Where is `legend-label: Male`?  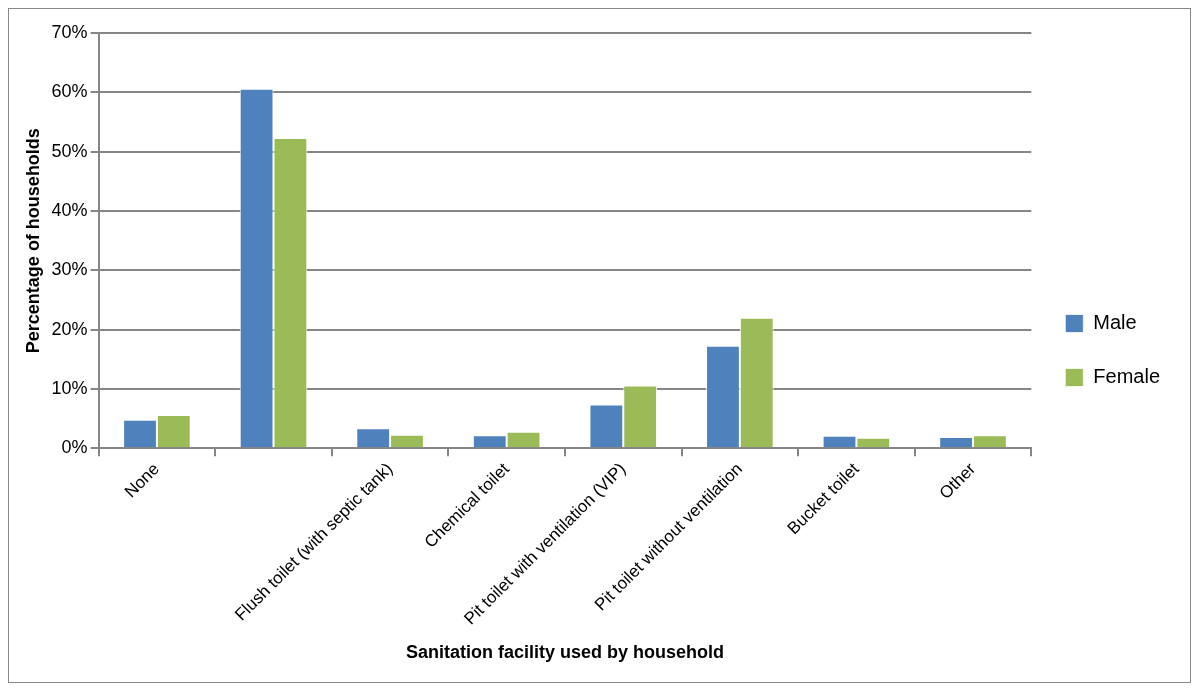 legend-label: Male is located at coordinates (1115, 322).